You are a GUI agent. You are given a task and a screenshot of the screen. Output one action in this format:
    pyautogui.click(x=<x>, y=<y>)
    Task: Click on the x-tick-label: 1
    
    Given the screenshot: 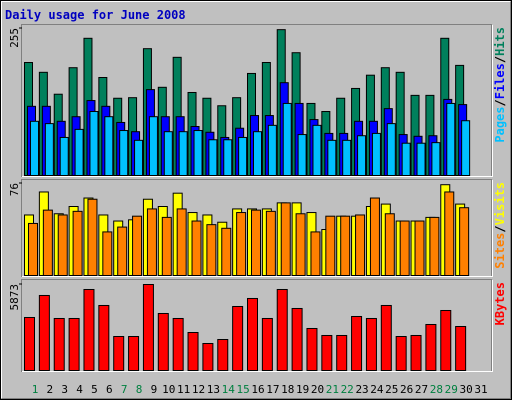 What is the action you would take?
    pyautogui.click(x=35, y=389)
    